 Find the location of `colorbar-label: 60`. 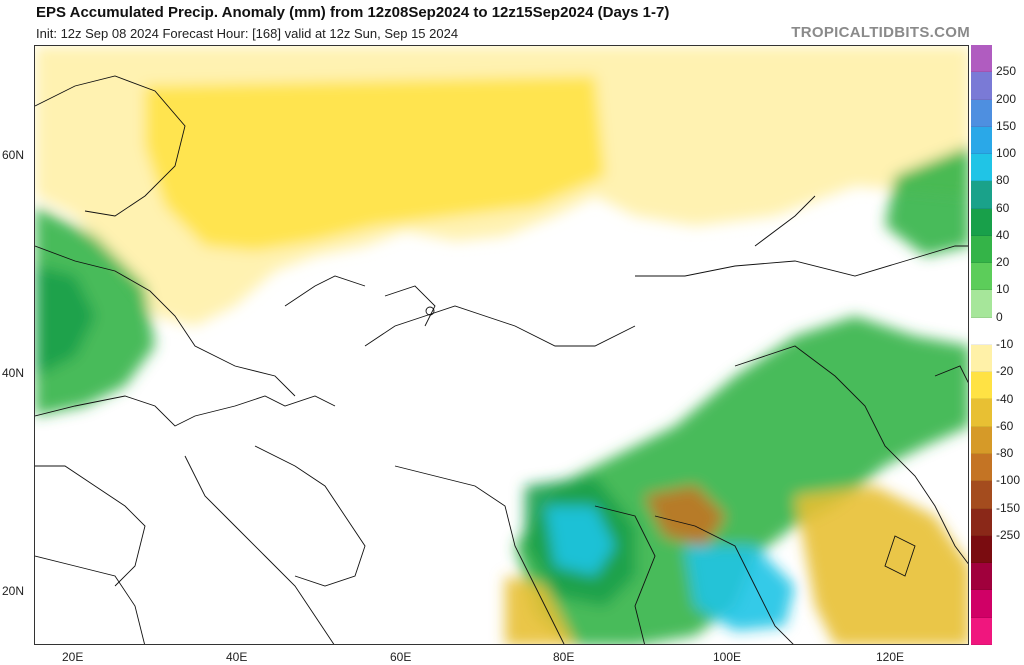

colorbar-label: 60 is located at coordinates (1003, 207).